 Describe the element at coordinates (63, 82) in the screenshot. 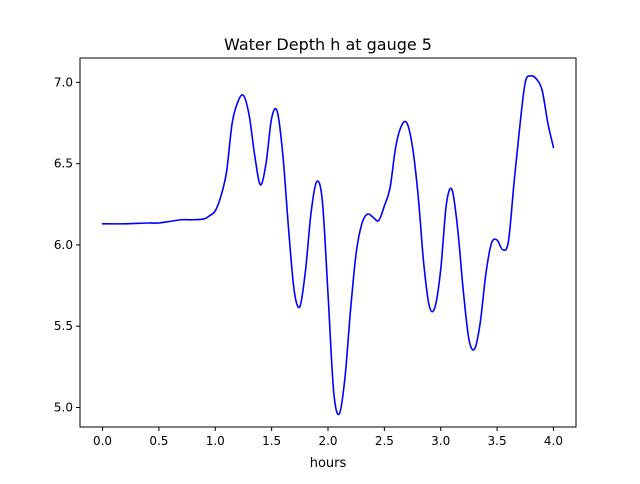

I see `y-tick-label: 7.0` at that location.